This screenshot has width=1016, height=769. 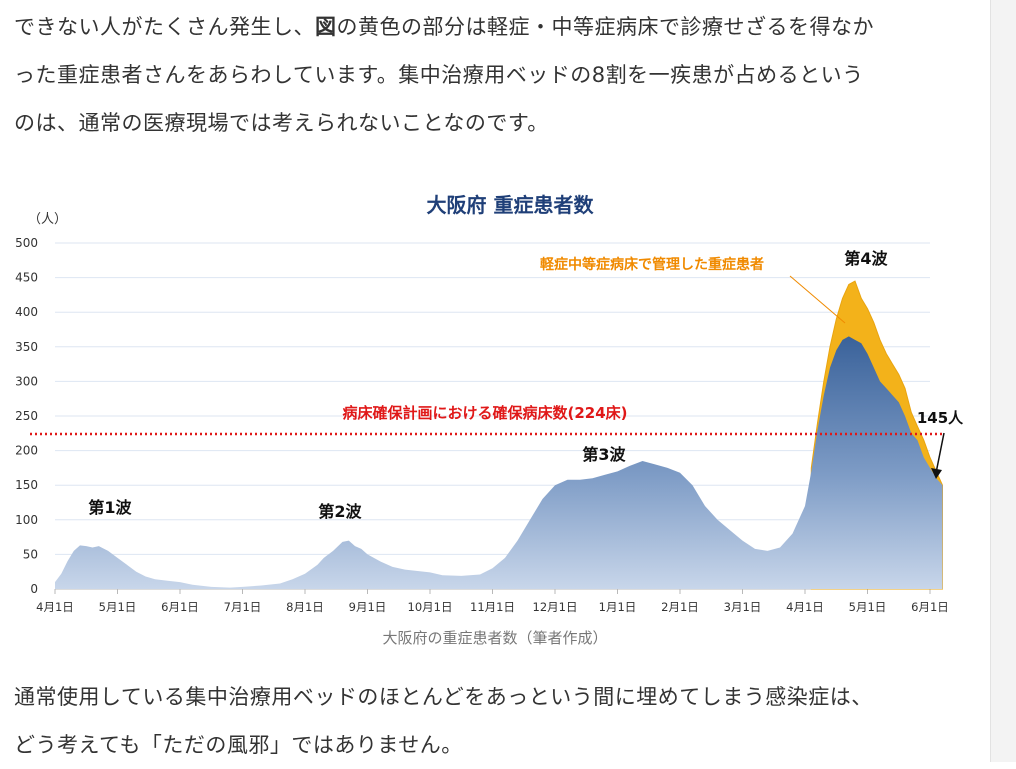 What do you see at coordinates (30, 554) in the screenshot?
I see `y-tick-label: 50` at bounding box center [30, 554].